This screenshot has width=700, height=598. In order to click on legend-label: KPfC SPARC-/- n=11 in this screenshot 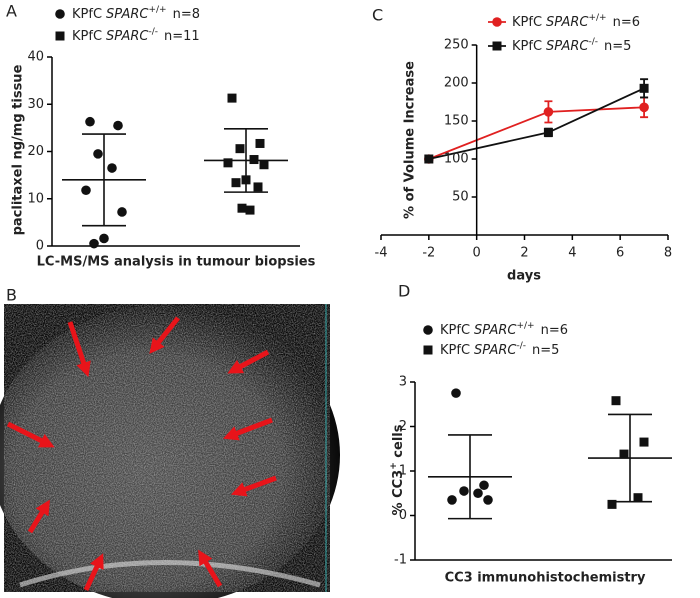, I will do `click(136, 35)`.